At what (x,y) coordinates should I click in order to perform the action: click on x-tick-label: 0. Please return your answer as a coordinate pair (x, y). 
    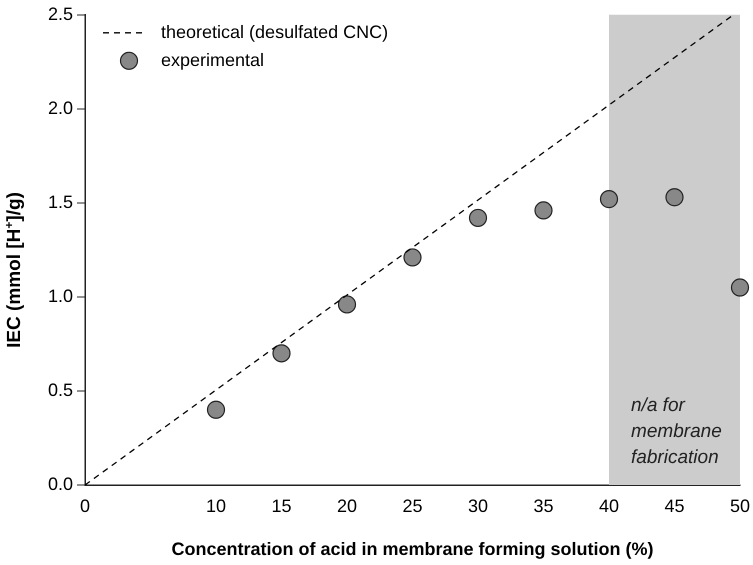
    Looking at the image, I should click on (85, 506).